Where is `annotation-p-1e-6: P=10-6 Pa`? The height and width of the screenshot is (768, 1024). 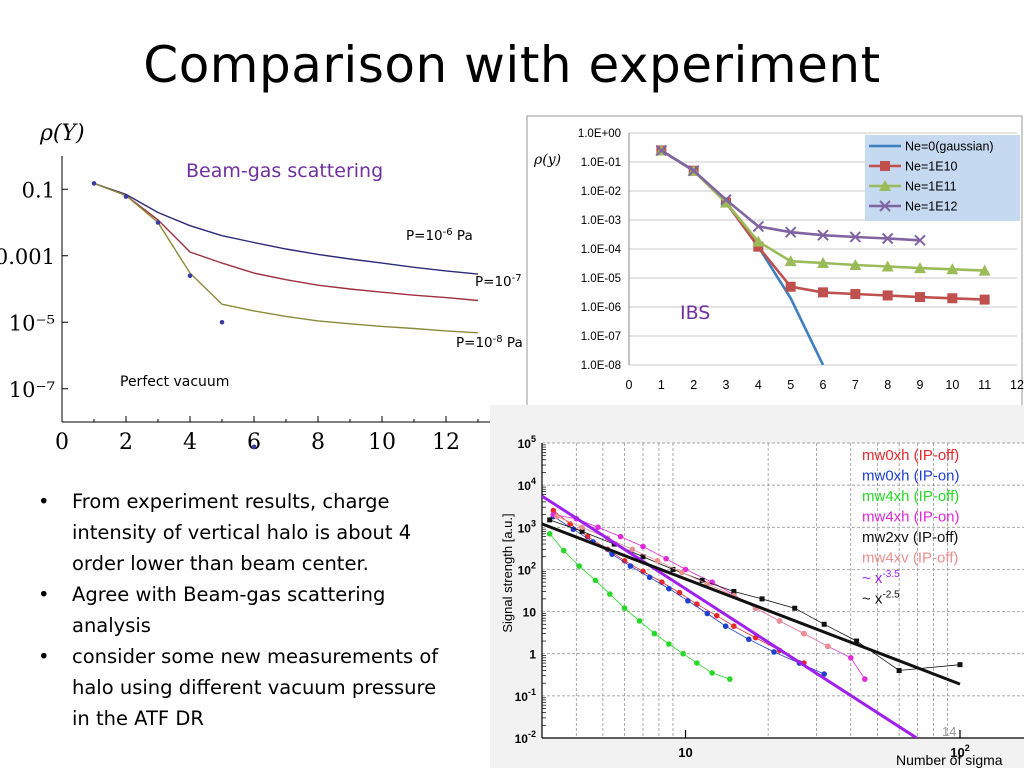
annotation-p-1e-6: P=10-6 Pa is located at coordinates (439, 235).